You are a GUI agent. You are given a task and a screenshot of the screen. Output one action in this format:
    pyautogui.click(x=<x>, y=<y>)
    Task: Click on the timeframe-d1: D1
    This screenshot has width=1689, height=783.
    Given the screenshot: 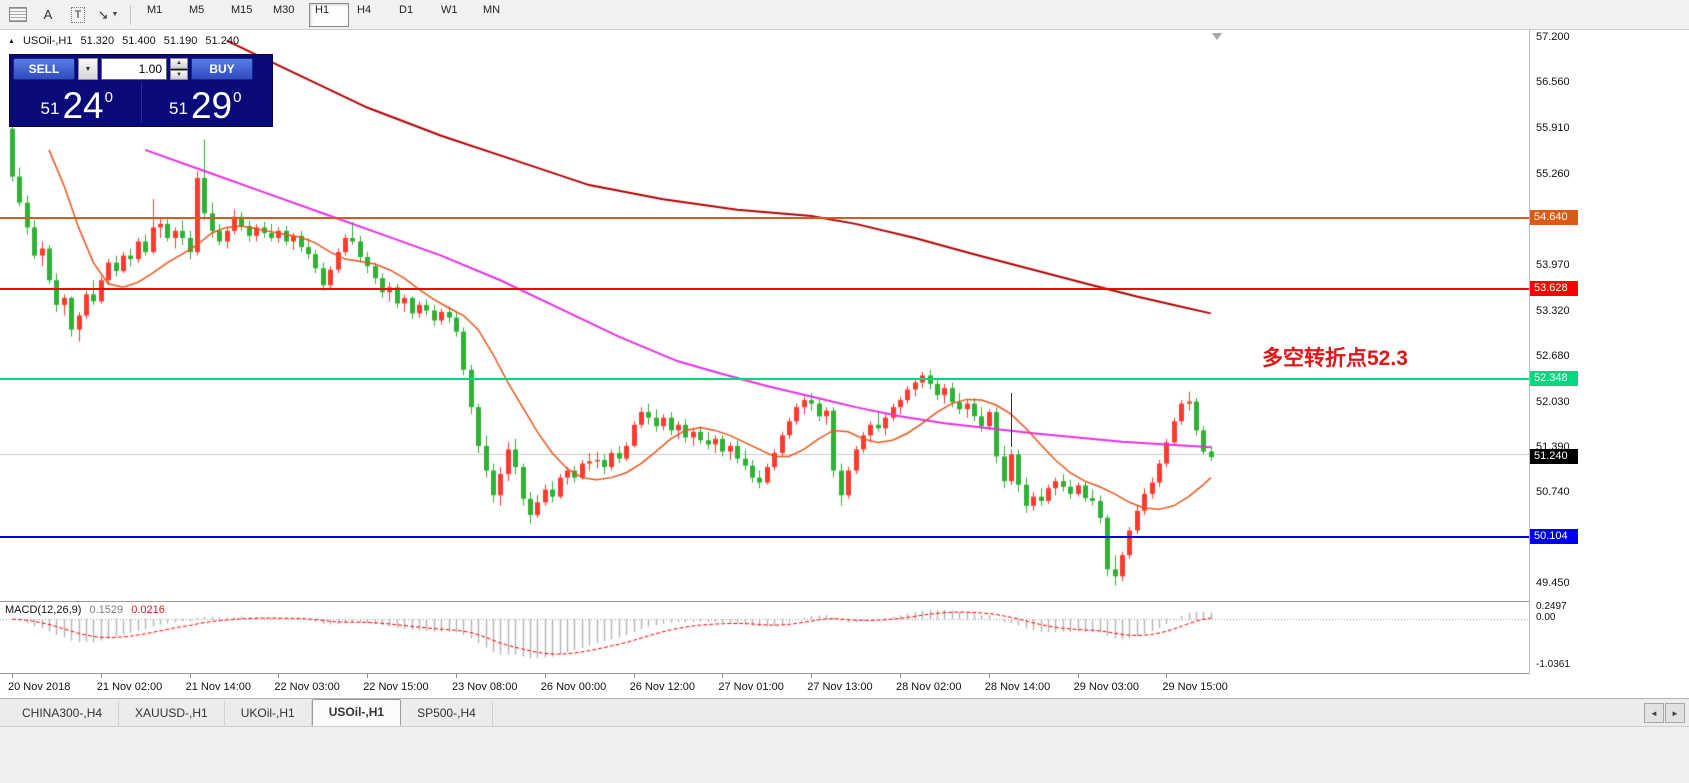 What is the action you would take?
    pyautogui.click(x=406, y=9)
    